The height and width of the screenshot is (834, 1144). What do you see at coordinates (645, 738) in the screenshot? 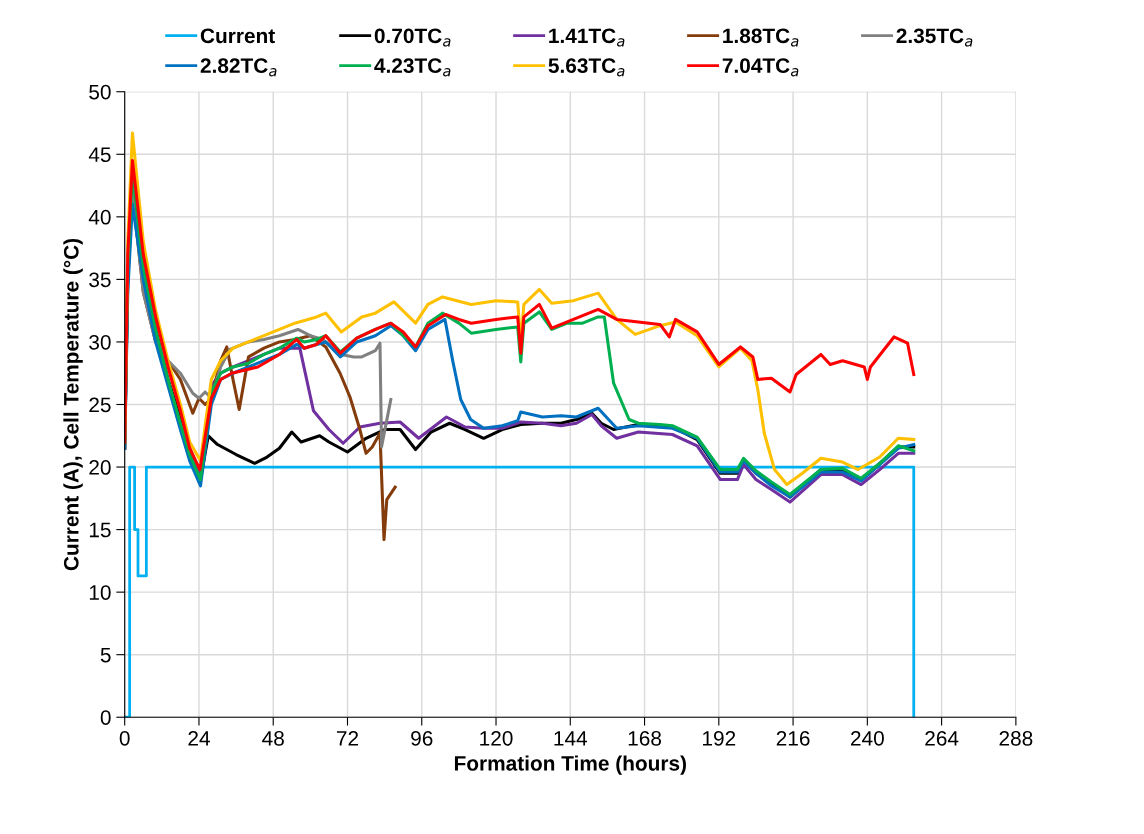
I see `x-tick-label: 168` at bounding box center [645, 738].